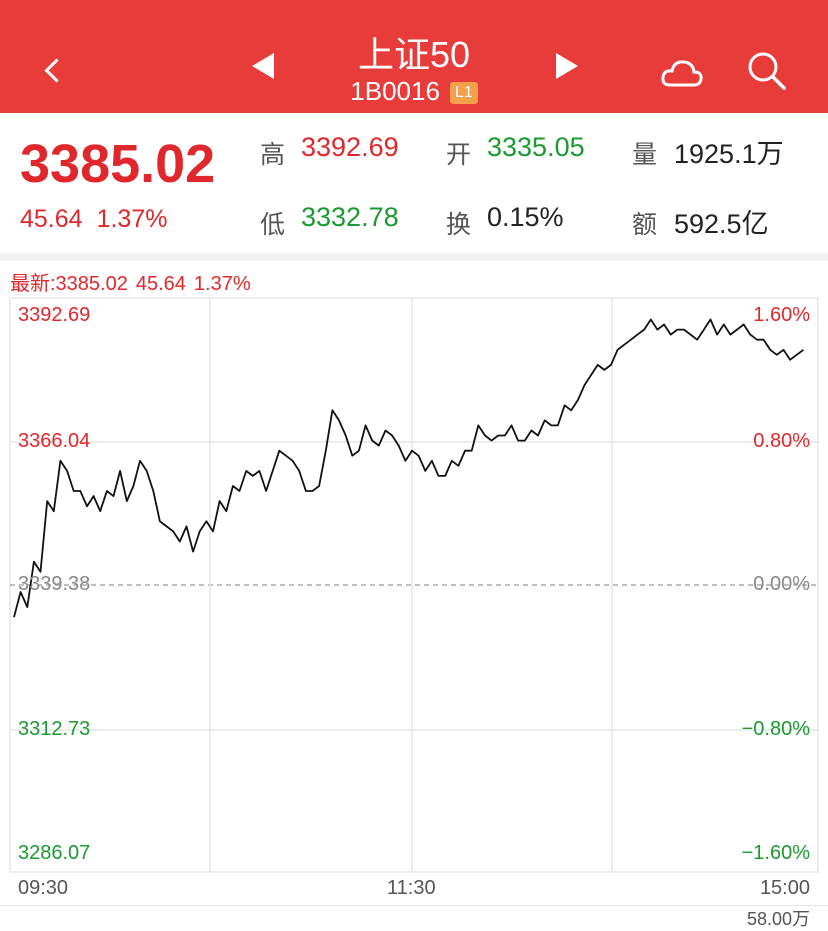  What do you see at coordinates (459, 155) in the screenshot?
I see `open-label: 开` at bounding box center [459, 155].